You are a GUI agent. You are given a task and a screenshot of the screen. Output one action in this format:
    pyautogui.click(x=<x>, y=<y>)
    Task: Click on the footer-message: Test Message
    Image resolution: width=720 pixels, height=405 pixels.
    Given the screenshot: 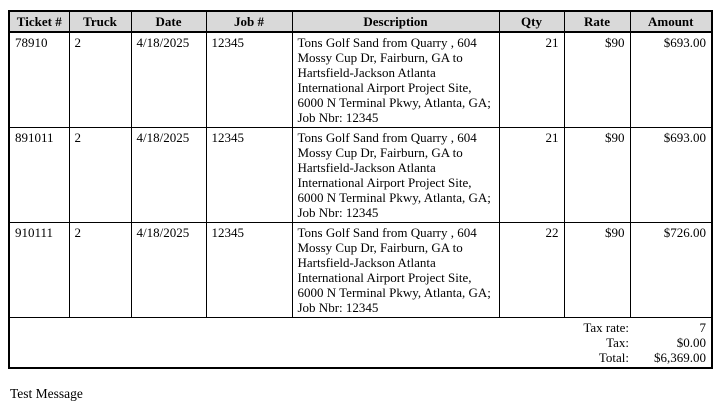 What is the action you would take?
    pyautogui.click(x=46, y=393)
    